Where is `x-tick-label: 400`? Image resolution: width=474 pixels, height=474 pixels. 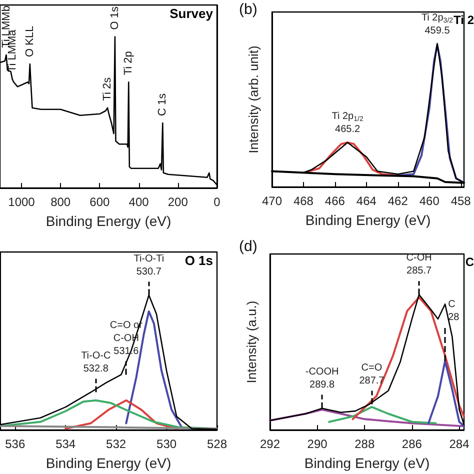 x-tick-label: 400 is located at coordinates (139, 202).